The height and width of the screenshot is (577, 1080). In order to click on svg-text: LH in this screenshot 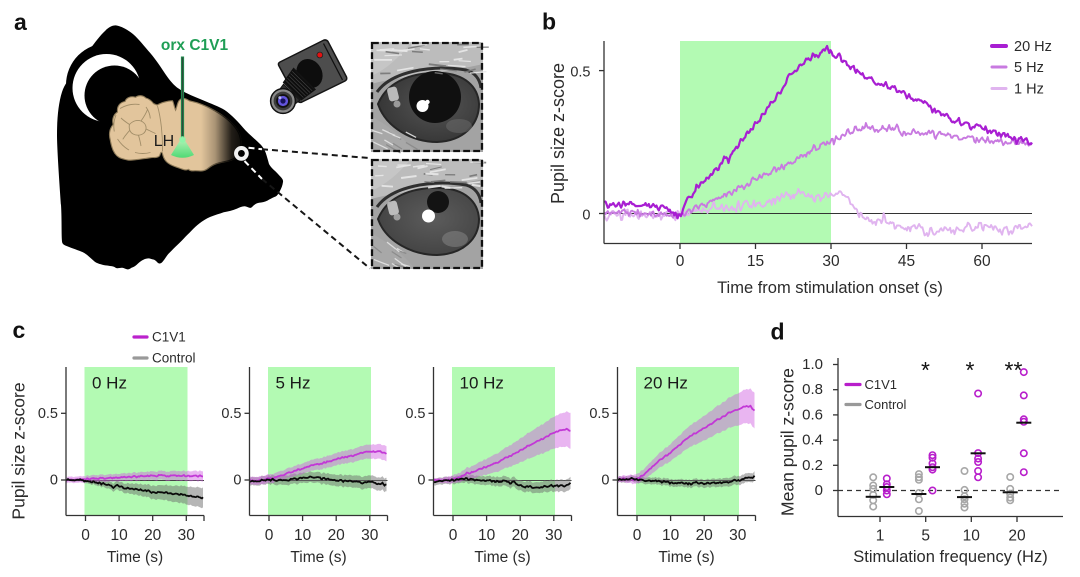, I will do `click(164, 141)`.